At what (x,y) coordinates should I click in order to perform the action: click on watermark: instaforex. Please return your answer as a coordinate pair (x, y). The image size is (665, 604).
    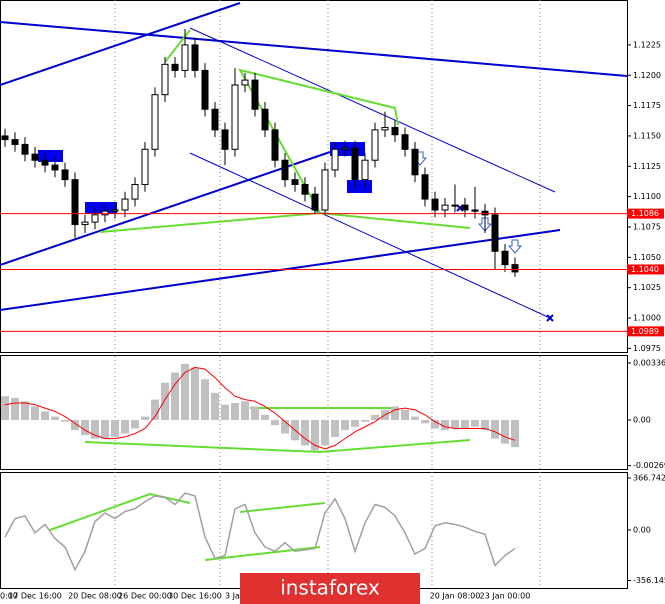
    Looking at the image, I should click on (330, 588).